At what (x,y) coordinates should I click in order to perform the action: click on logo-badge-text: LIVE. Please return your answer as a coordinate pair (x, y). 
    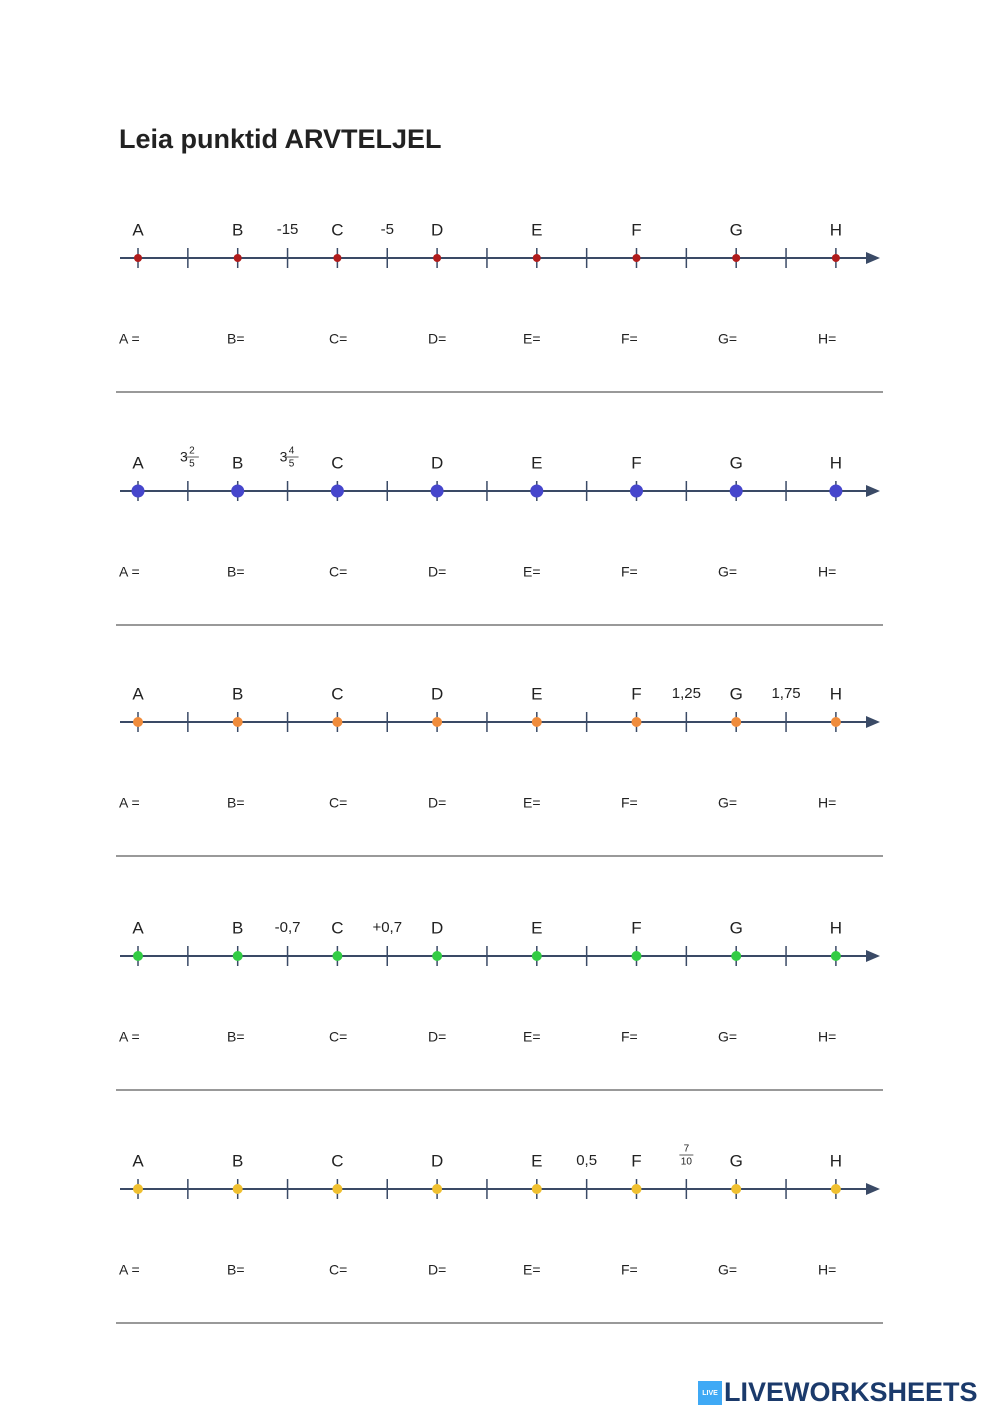
    Looking at the image, I should click on (710, 1393).